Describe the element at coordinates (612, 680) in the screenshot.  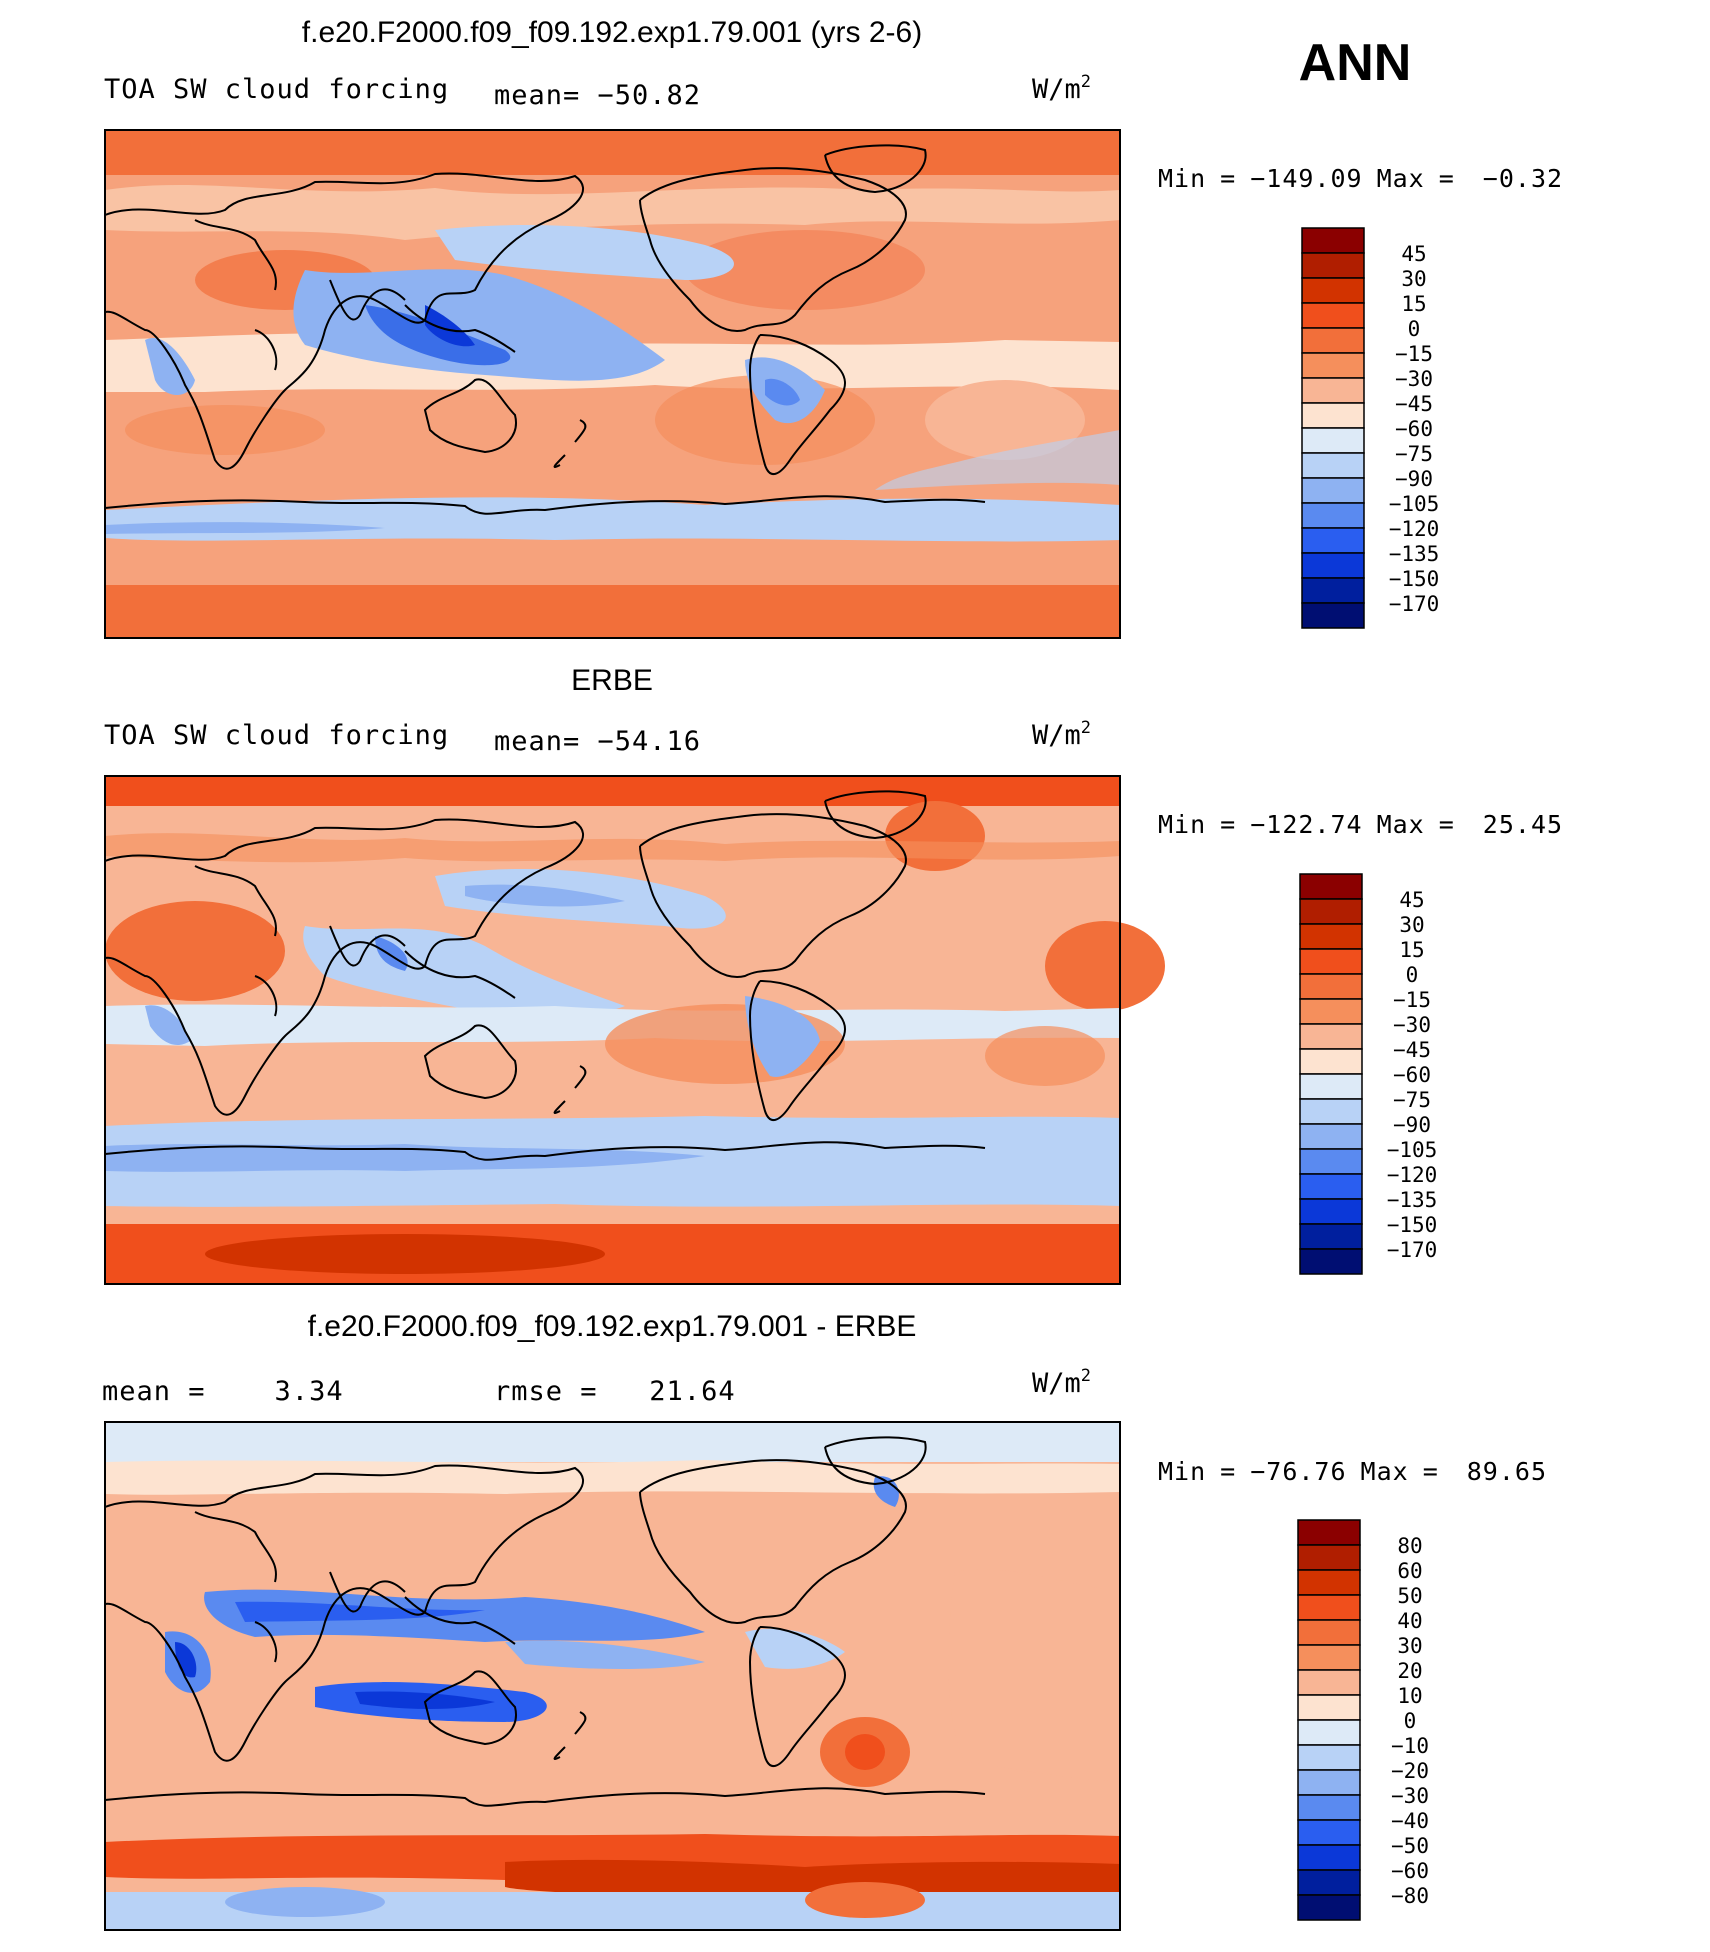
I see `panel-title: ERBE` at that location.